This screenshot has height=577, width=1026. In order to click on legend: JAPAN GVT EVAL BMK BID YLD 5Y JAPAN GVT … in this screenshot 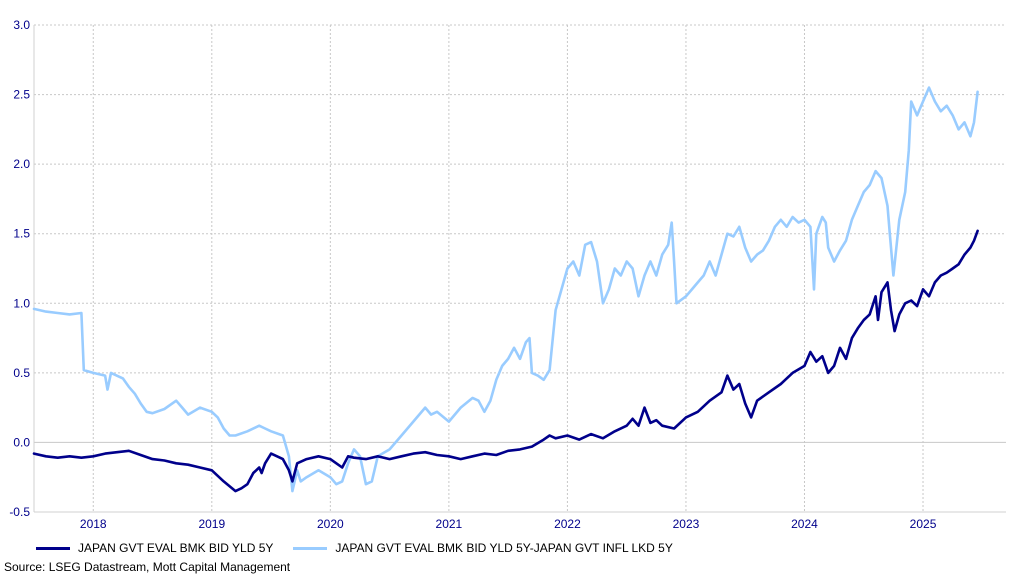, I will do `click(364, 548)`.